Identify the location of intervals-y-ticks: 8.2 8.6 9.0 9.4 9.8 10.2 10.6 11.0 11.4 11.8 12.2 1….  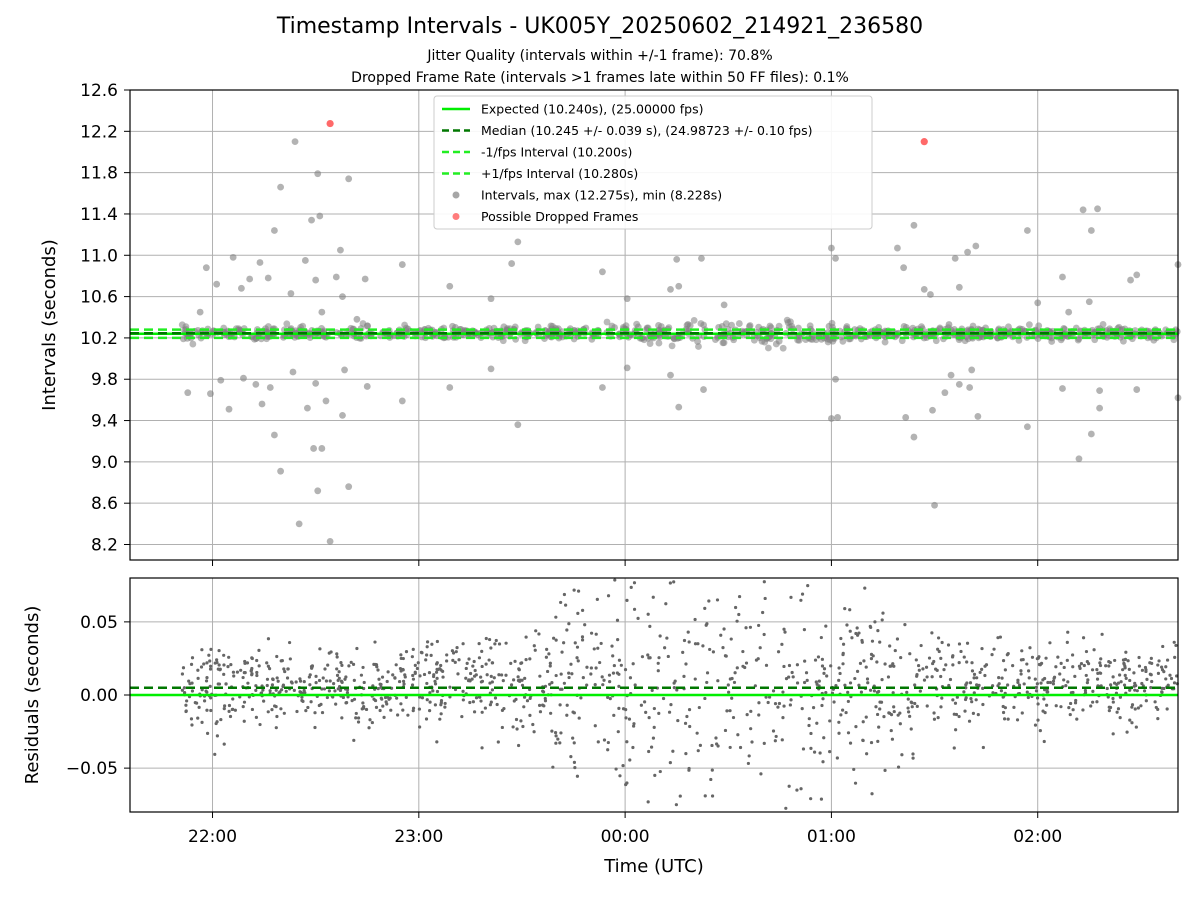
(105, 318).